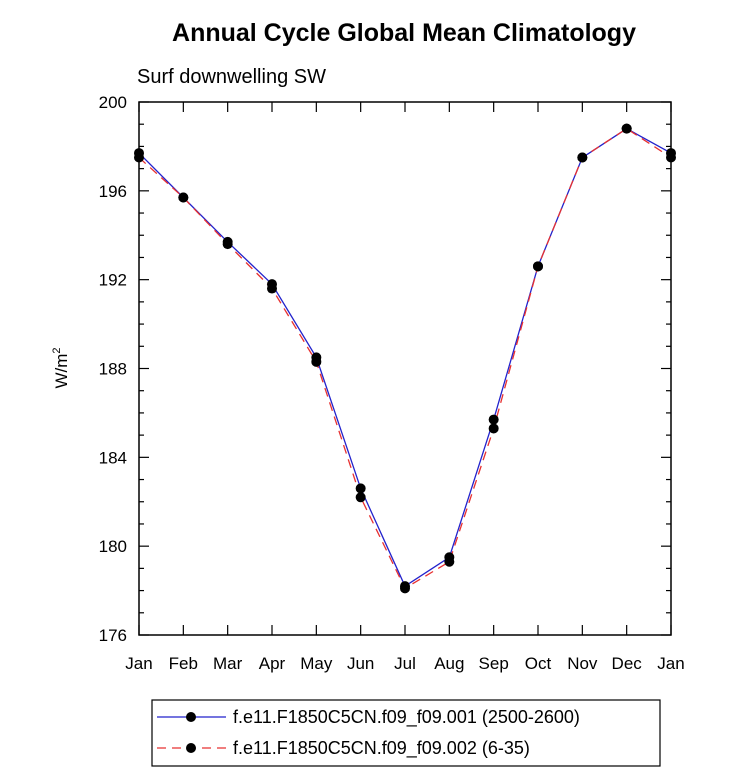  Describe the element at coordinates (449, 663) in the screenshot. I see `x-tick-label: Aug` at that location.